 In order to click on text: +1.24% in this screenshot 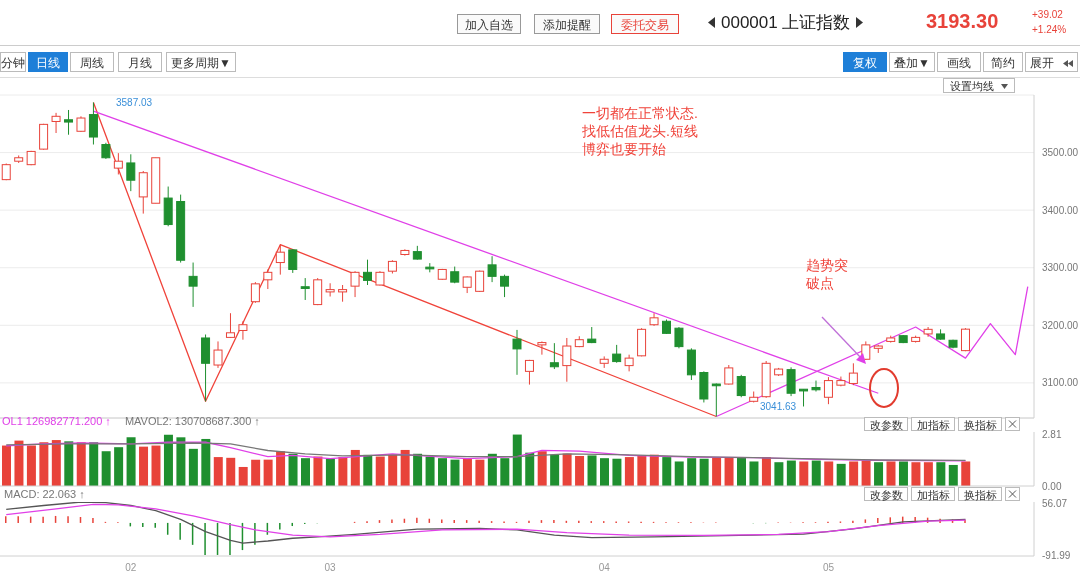, I will do `click(1049, 29)`.